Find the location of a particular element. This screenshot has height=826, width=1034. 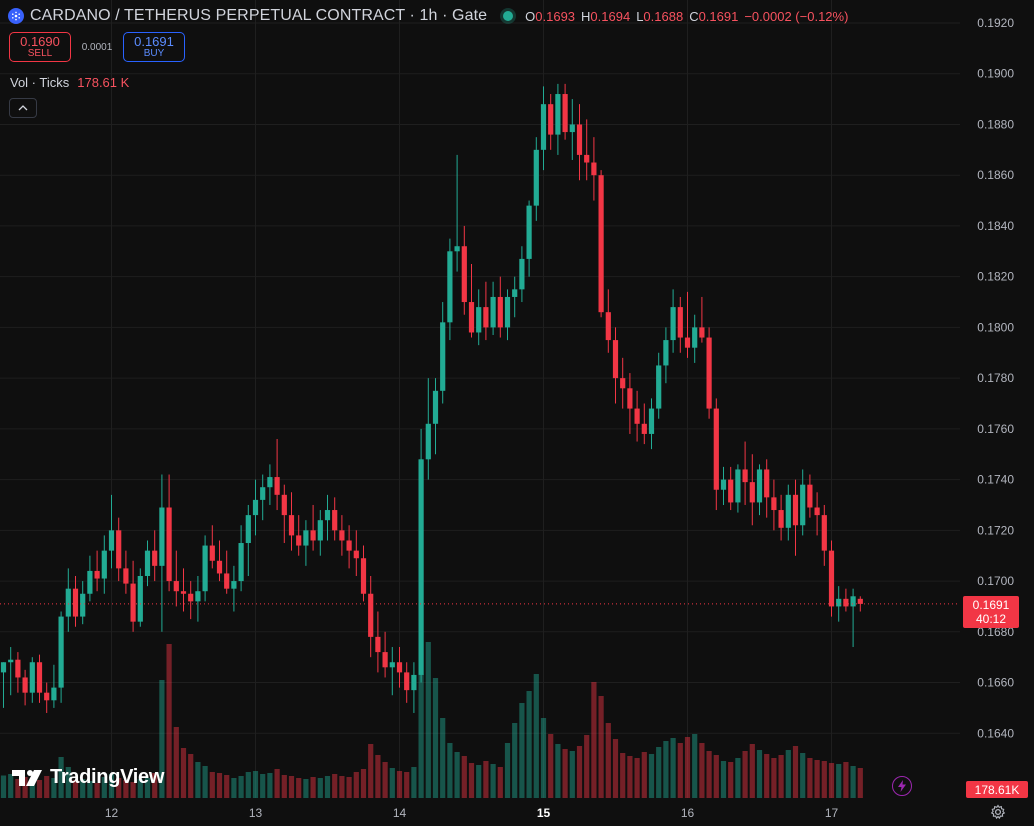

buy-price: 0.1691 is located at coordinates (154, 41).